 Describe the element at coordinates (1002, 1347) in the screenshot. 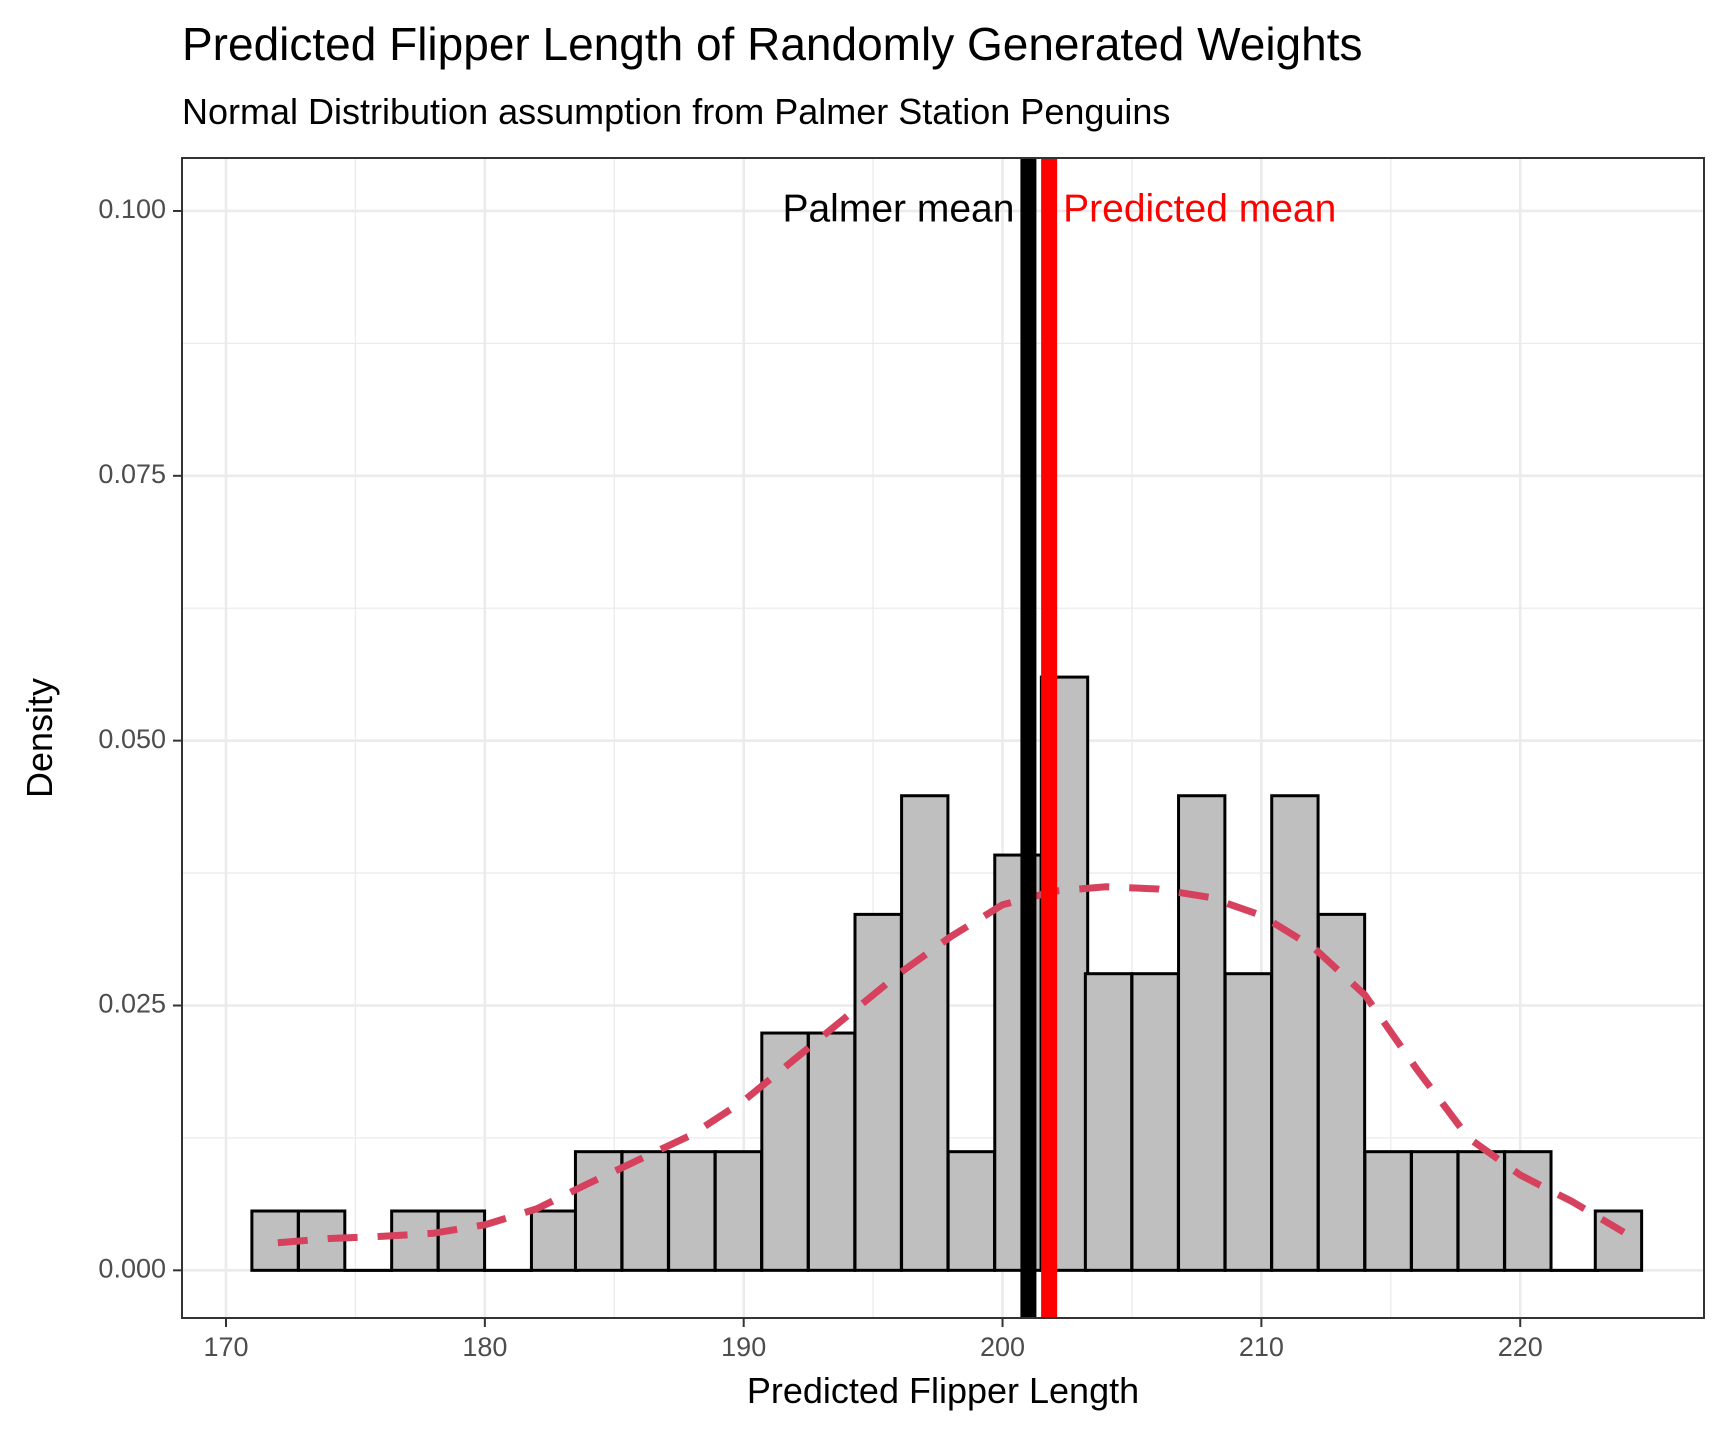

I see `x-tick-label: 200` at that location.